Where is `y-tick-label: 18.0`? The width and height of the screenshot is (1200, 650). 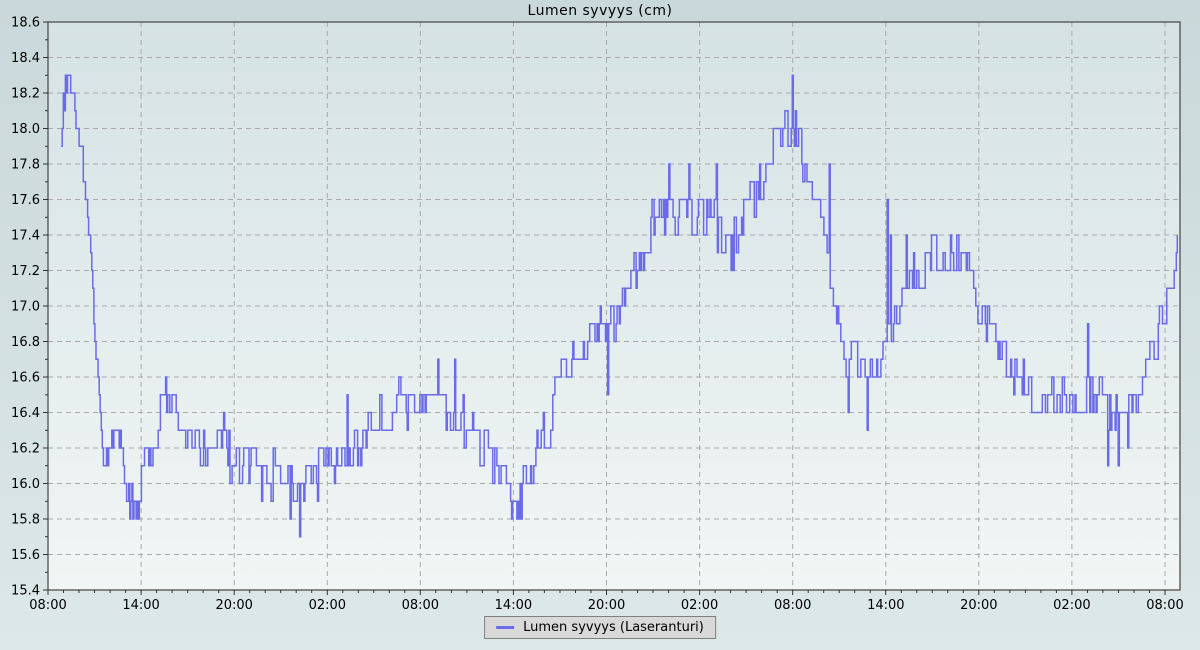 y-tick-label: 18.0 is located at coordinates (25, 129).